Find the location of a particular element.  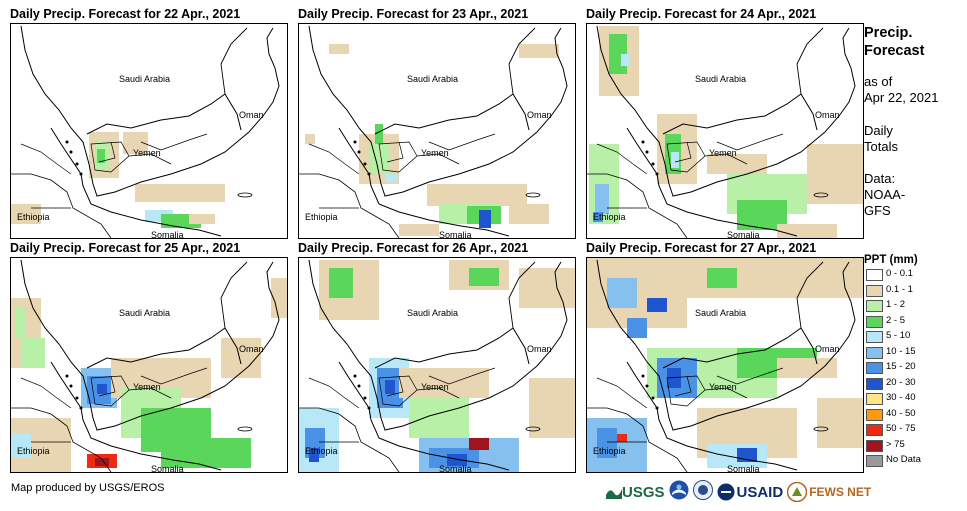

legend-label: 2 - 5 is located at coordinates (896, 320).